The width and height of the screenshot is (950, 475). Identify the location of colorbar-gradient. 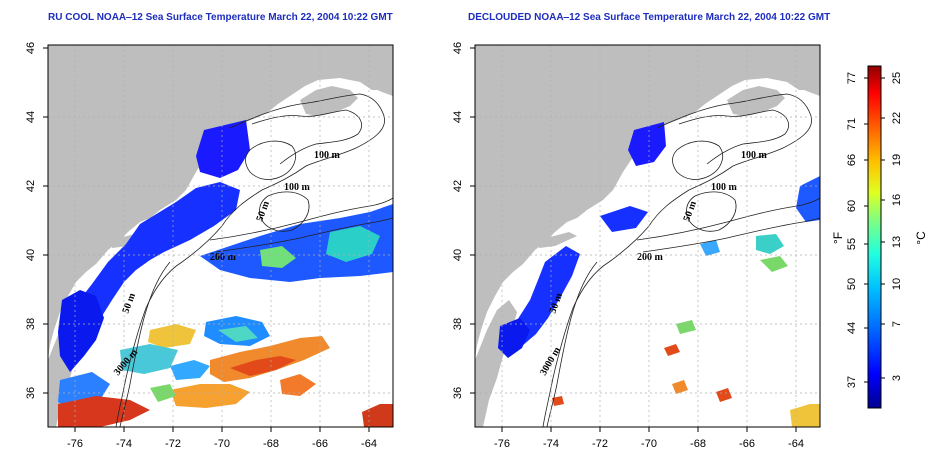
(874, 237).